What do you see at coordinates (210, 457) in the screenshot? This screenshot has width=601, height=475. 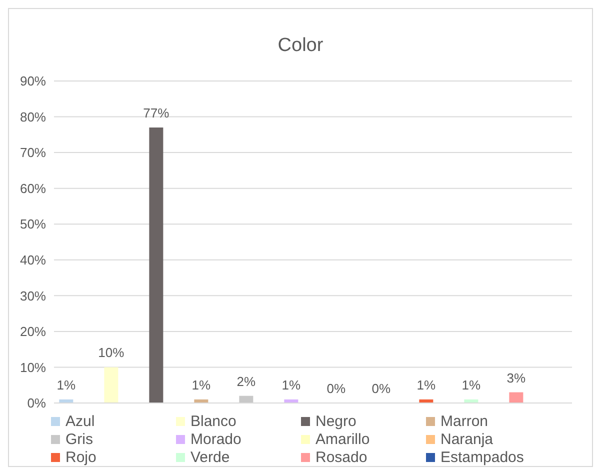 I see `legend-label: Verde` at bounding box center [210, 457].